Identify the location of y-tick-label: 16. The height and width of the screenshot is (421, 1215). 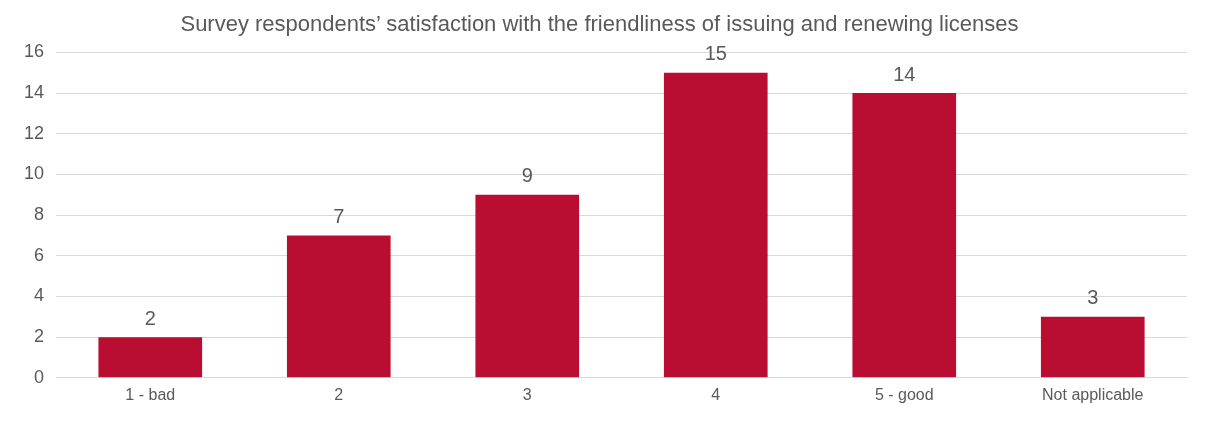
(34, 51).